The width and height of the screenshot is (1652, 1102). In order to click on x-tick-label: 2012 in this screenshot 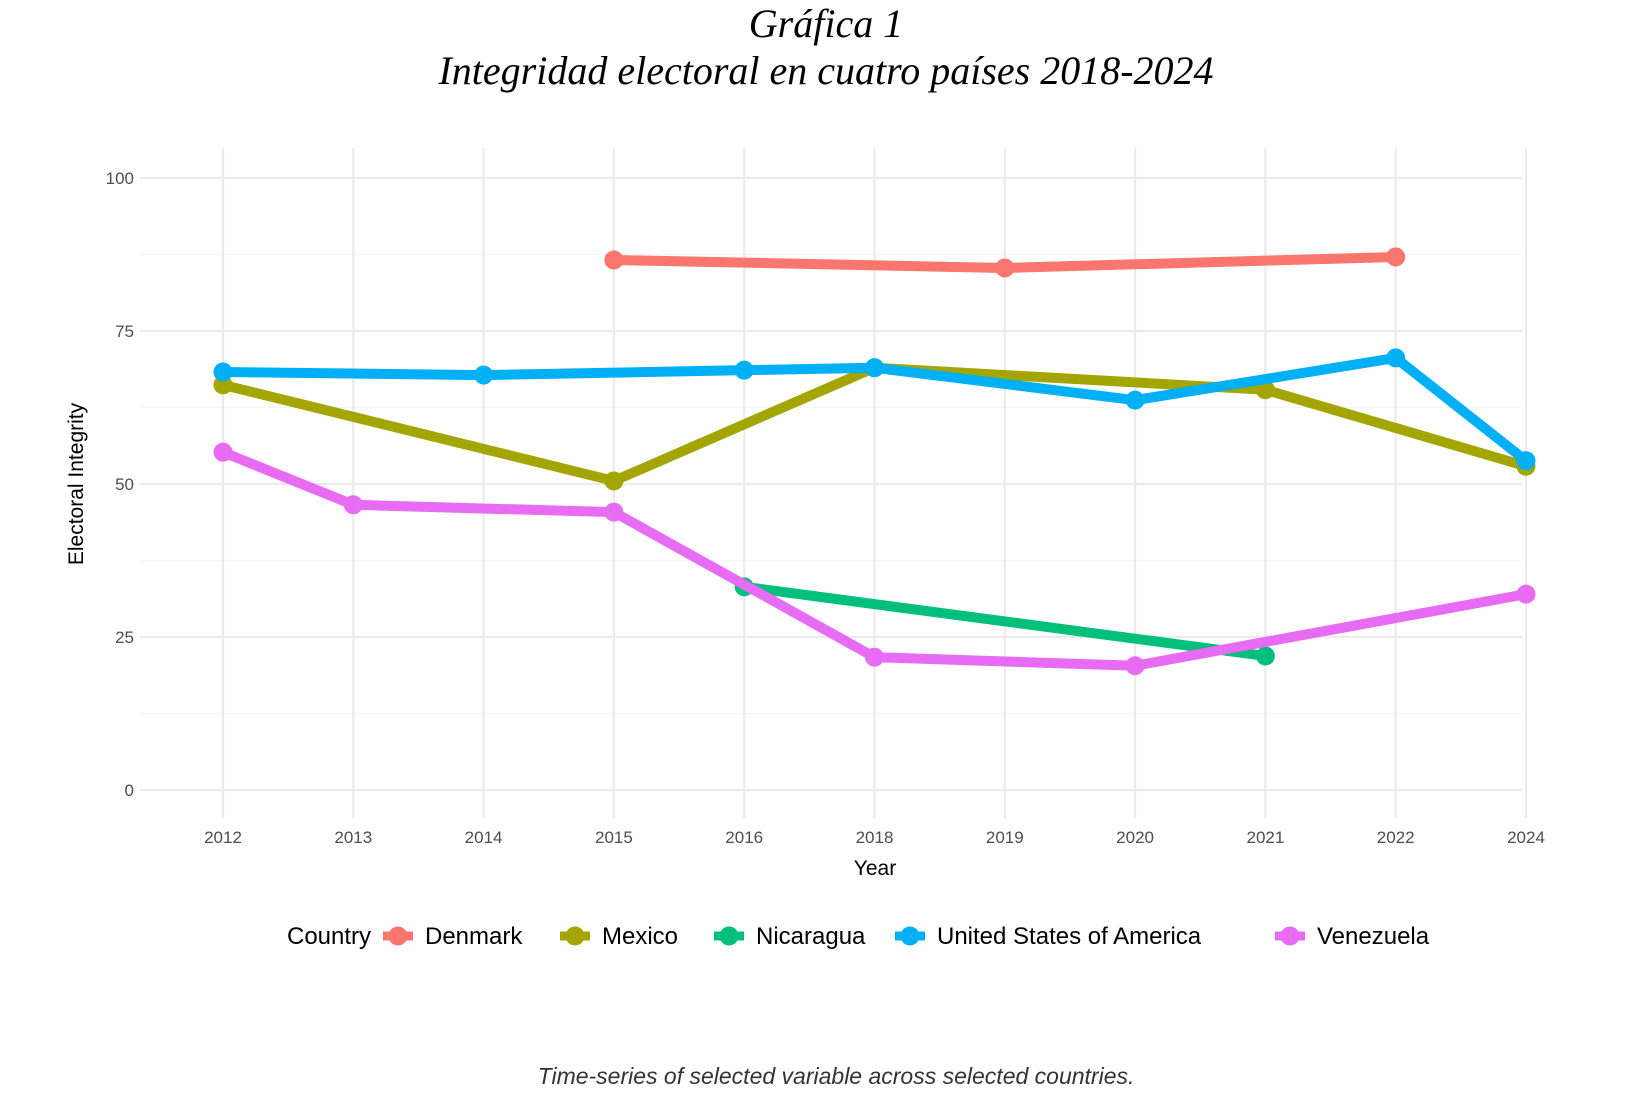, I will do `click(223, 837)`.